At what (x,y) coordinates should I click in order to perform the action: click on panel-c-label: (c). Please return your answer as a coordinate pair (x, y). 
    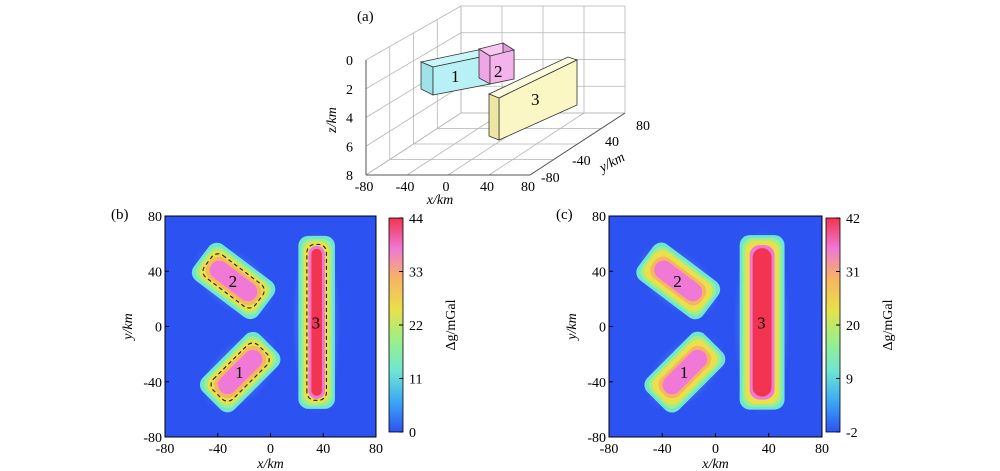
    Looking at the image, I should click on (564, 215).